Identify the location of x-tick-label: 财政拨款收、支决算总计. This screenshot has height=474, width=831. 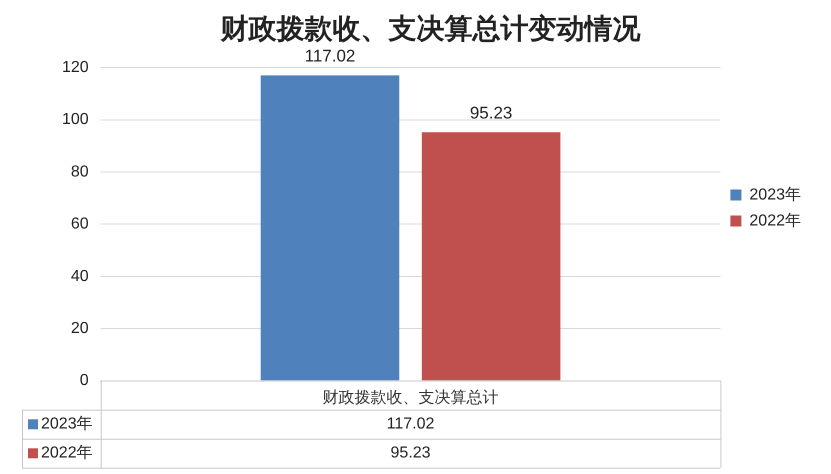
(410, 397).